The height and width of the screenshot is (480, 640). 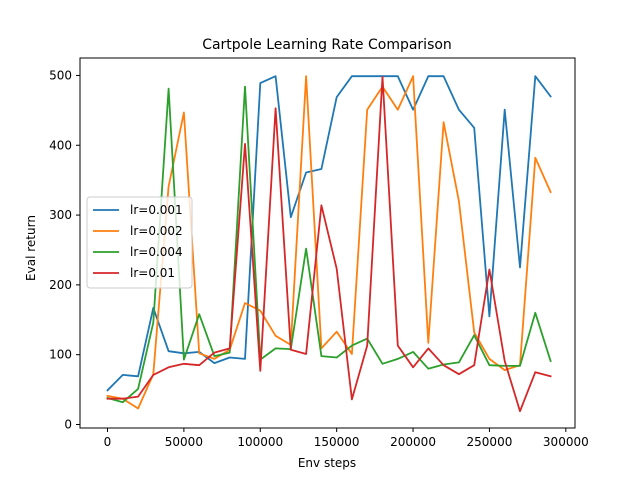 What do you see at coordinates (152, 273) in the screenshot?
I see `legend-label: lr=0.01` at bounding box center [152, 273].